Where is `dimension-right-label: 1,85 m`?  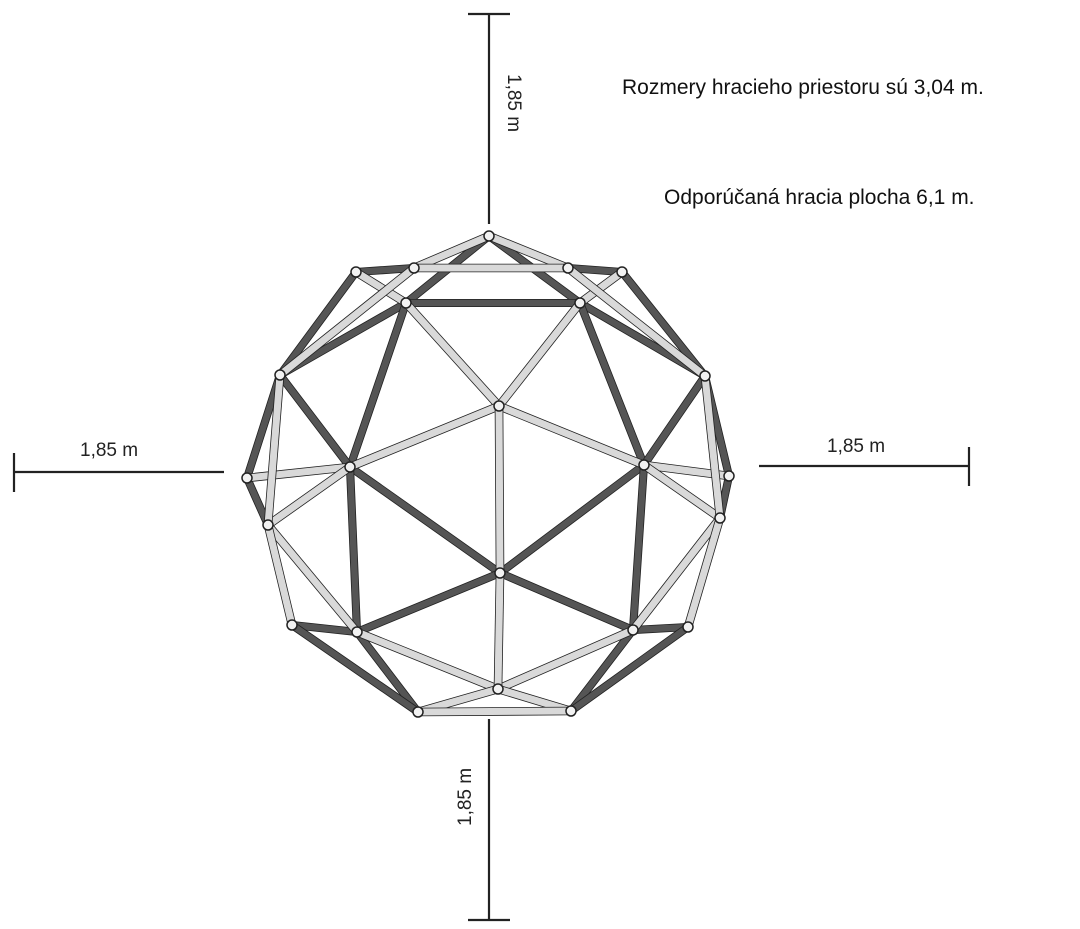 dimension-right-label: 1,85 m is located at coordinates (856, 446).